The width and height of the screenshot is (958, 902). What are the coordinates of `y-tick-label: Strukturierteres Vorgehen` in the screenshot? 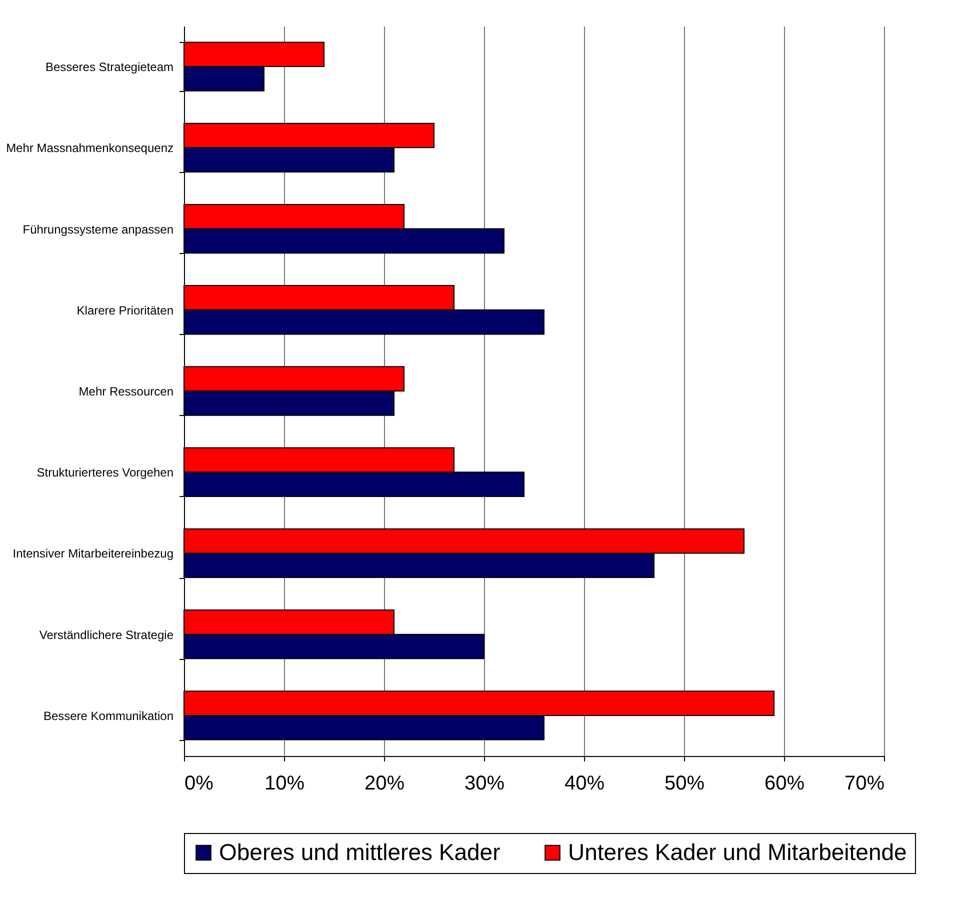 It's located at (105, 473).